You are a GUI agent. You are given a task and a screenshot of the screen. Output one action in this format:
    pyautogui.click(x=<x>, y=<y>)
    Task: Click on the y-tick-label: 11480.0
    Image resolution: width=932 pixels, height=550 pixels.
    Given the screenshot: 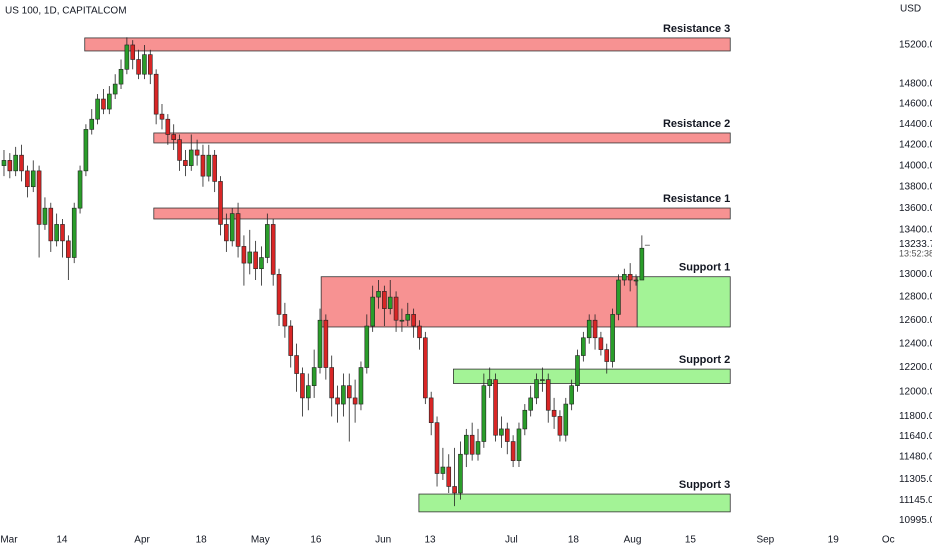 What is the action you would take?
    pyautogui.click(x=915, y=456)
    